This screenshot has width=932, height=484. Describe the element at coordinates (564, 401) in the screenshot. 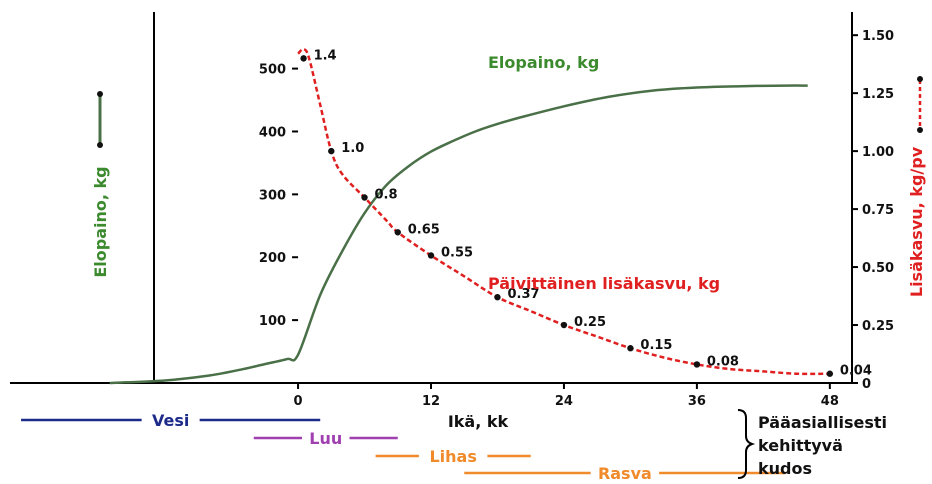

I see `x-tick-label: 24` at that location.